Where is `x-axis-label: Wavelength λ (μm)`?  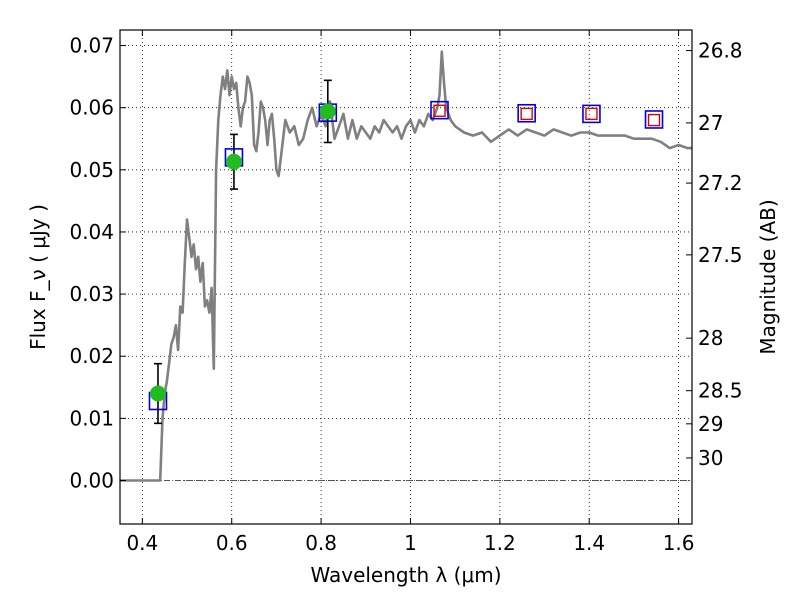 x-axis-label: Wavelength λ (μm) is located at coordinates (405, 575).